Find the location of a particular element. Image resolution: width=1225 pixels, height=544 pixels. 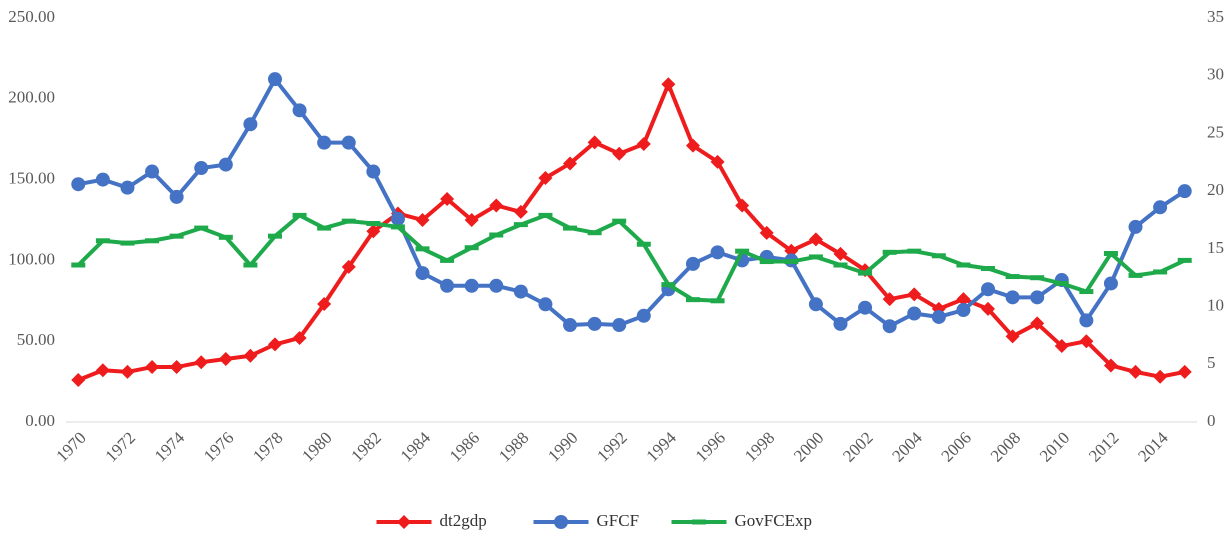

x-tick-label: 2010 is located at coordinates (1054, 446).